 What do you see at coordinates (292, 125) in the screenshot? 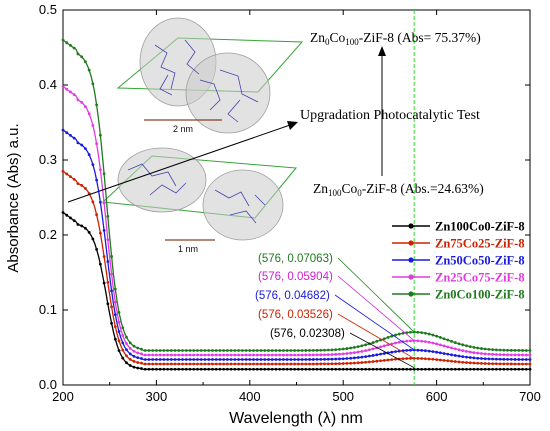
I see `upgrade-arrowhead-diagonal` at bounding box center [292, 125].